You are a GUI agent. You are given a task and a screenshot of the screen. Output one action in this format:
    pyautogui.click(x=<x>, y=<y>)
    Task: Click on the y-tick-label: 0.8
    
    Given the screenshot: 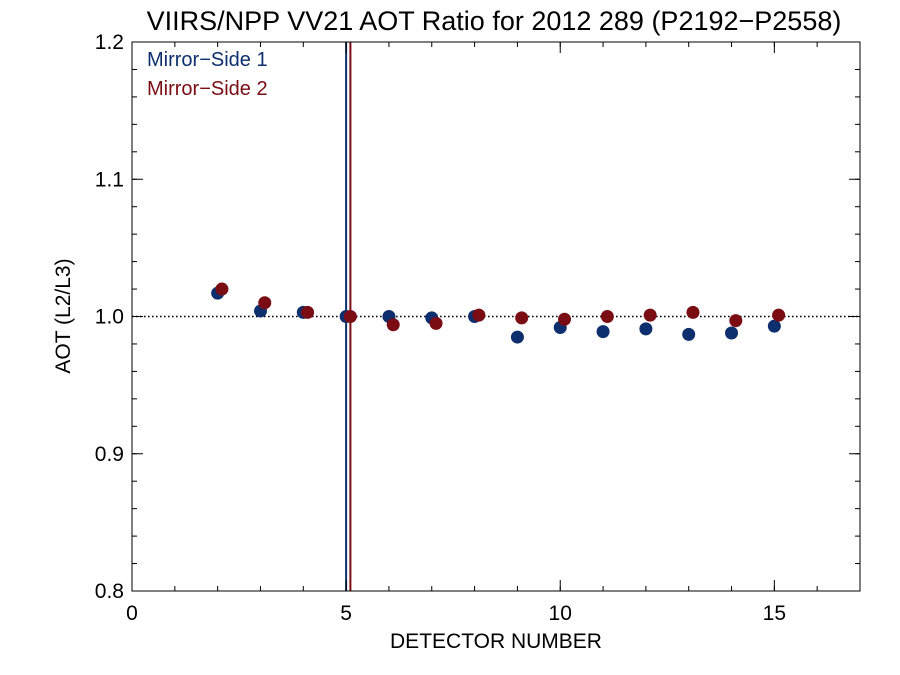 What is the action you would take?
    pyautogui.click(x=109, y=591)
    